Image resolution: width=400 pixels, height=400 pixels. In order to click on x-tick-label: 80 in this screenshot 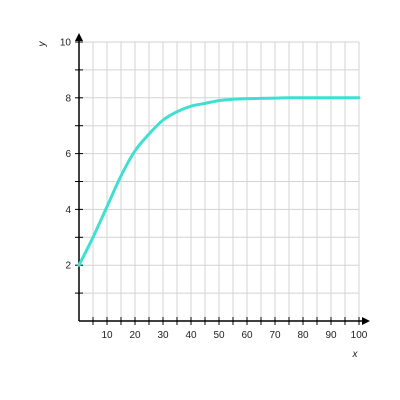, I will do `click(303, 335)`.